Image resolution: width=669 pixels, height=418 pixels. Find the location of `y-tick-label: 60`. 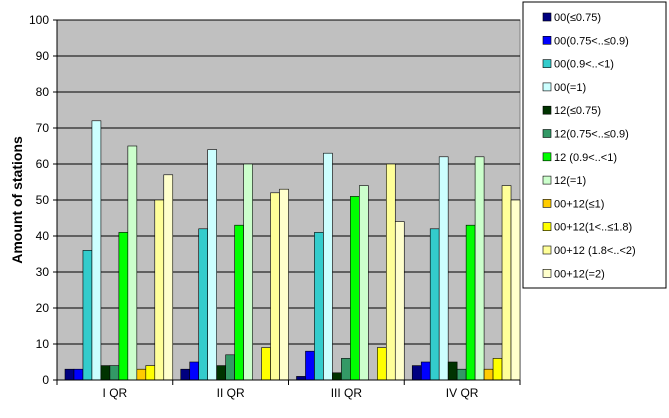

y-tick-label: 60 is located at coordinates (43, 164).